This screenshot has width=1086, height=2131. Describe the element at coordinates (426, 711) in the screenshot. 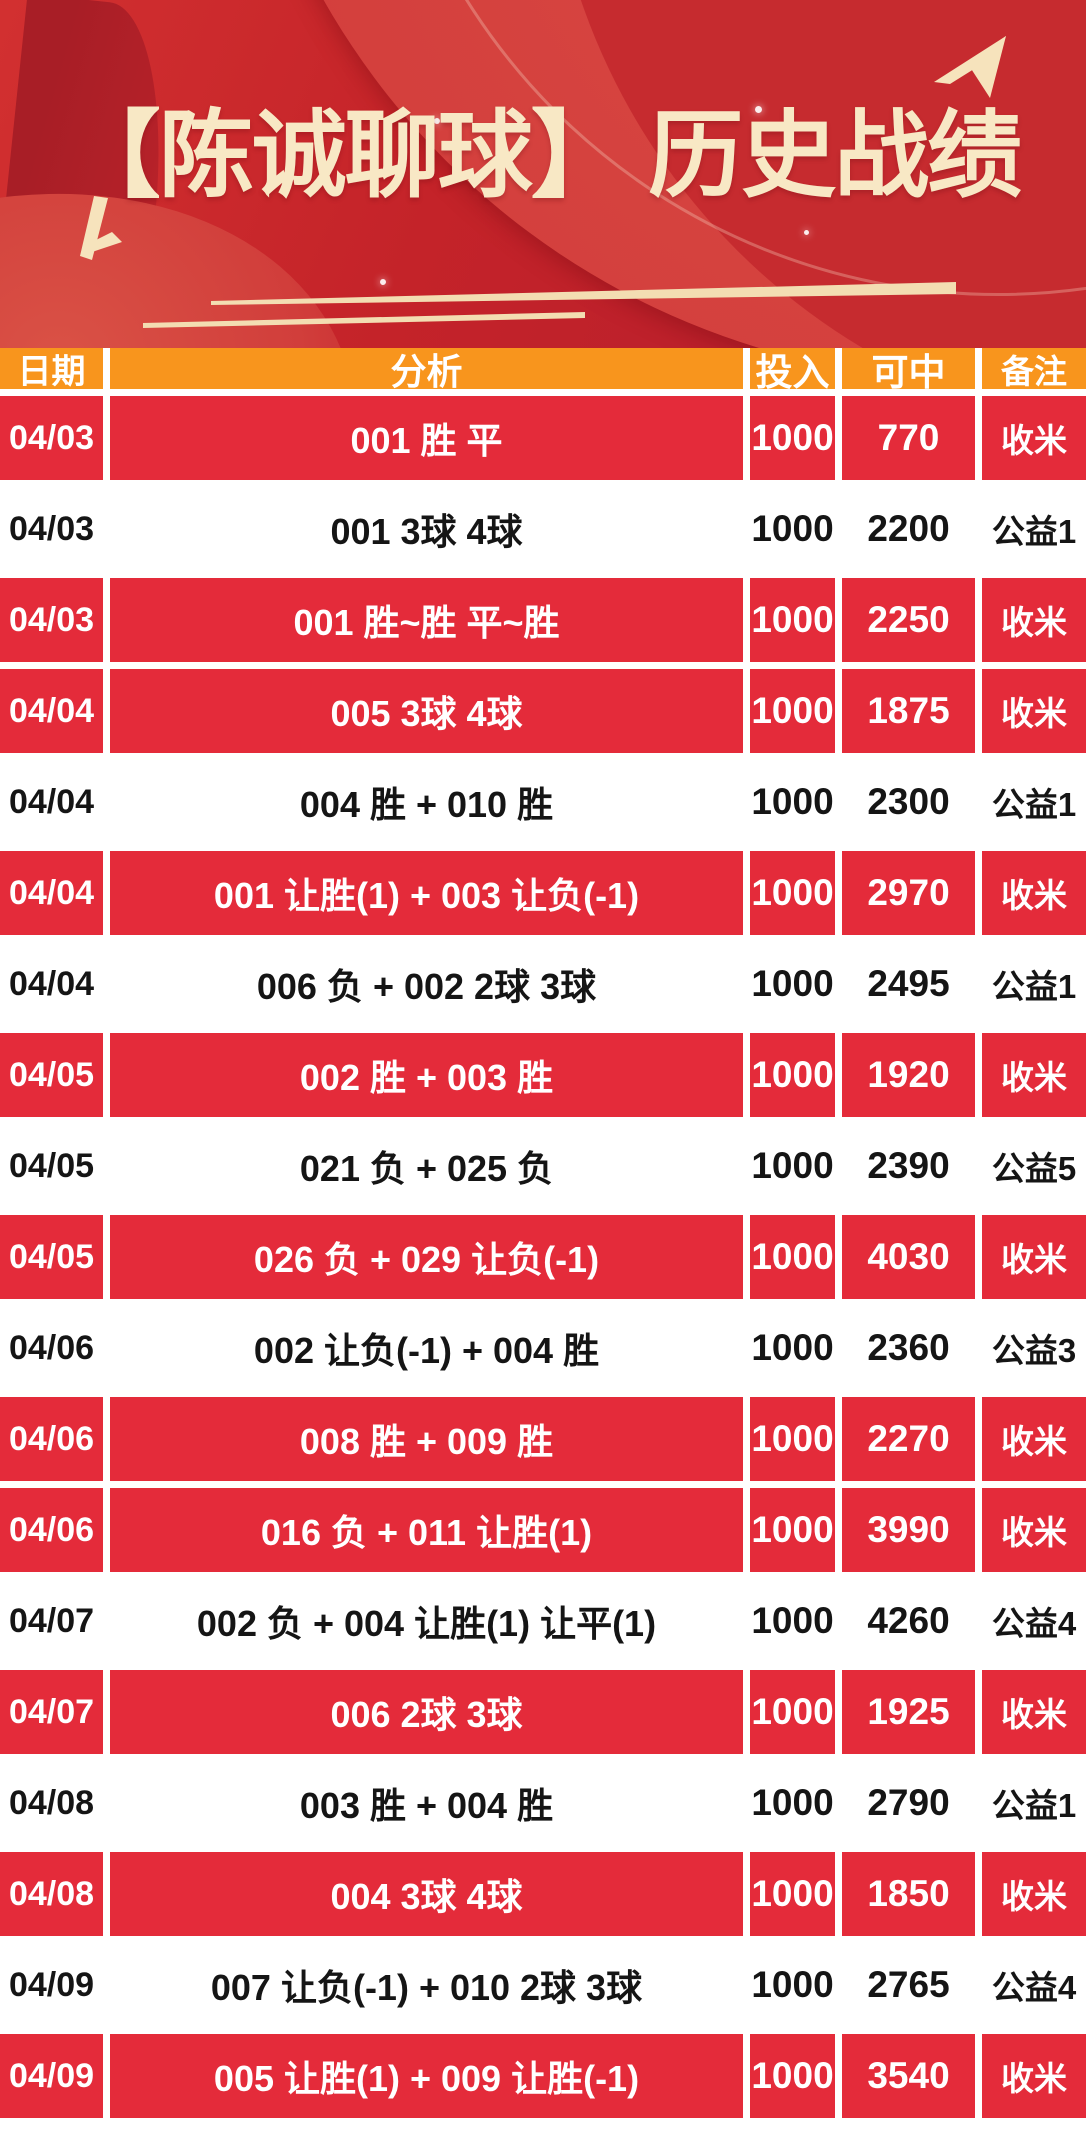

I see `analysis-cell: 005 3球 4球` at that location.